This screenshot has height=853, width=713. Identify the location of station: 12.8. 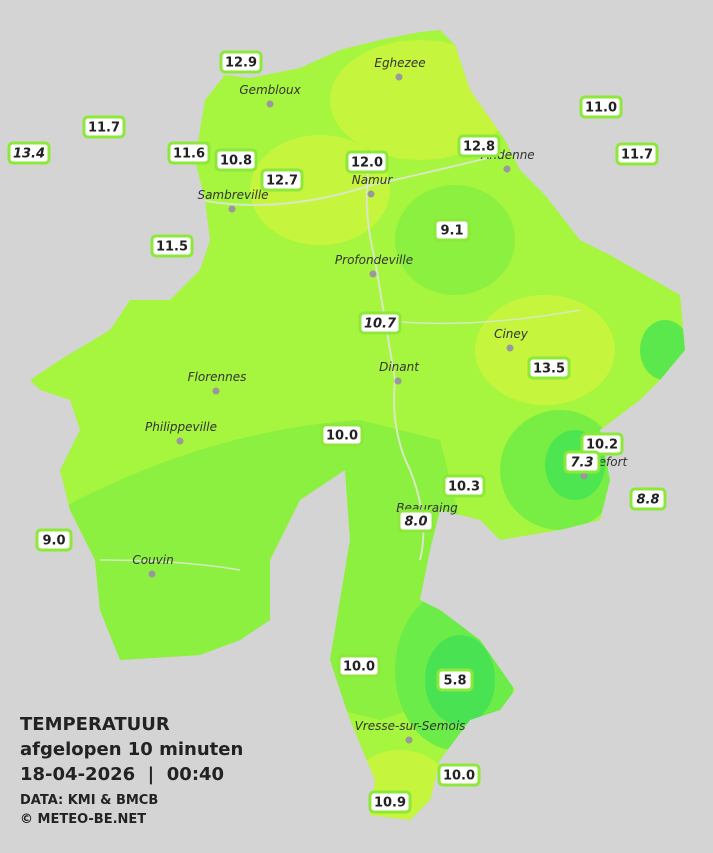
(479, 146).